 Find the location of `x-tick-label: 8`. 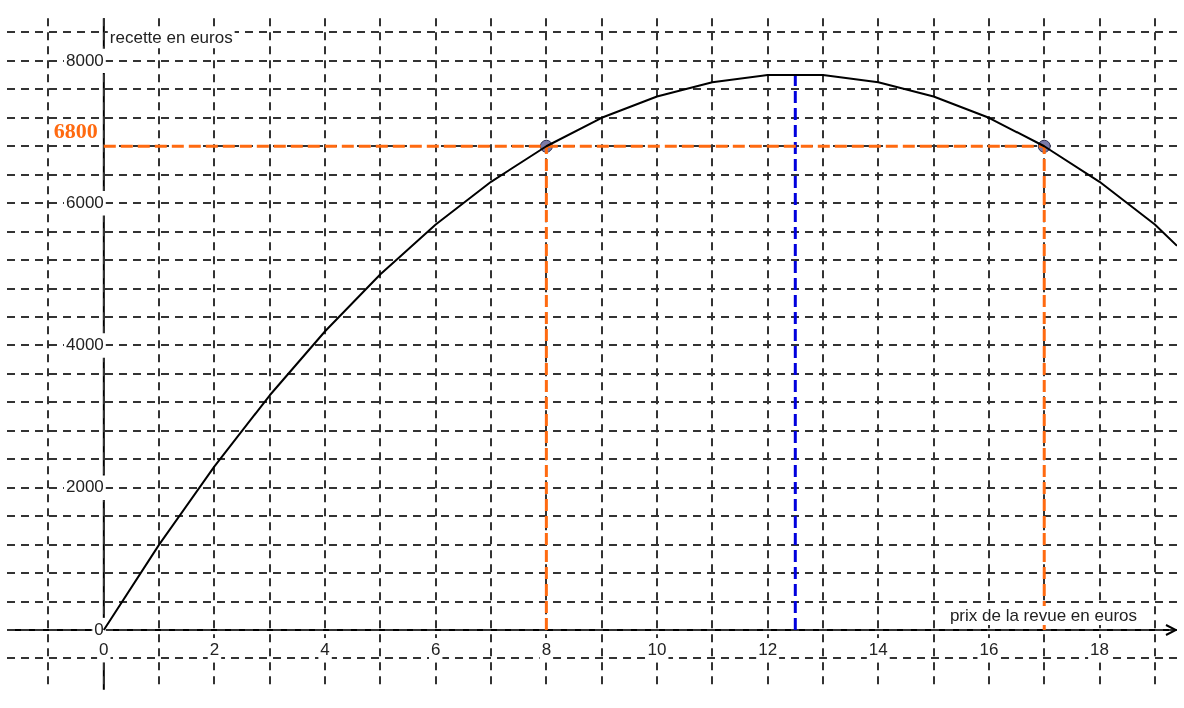

x-tick-label: 8 is located at coordinates (546, 649).